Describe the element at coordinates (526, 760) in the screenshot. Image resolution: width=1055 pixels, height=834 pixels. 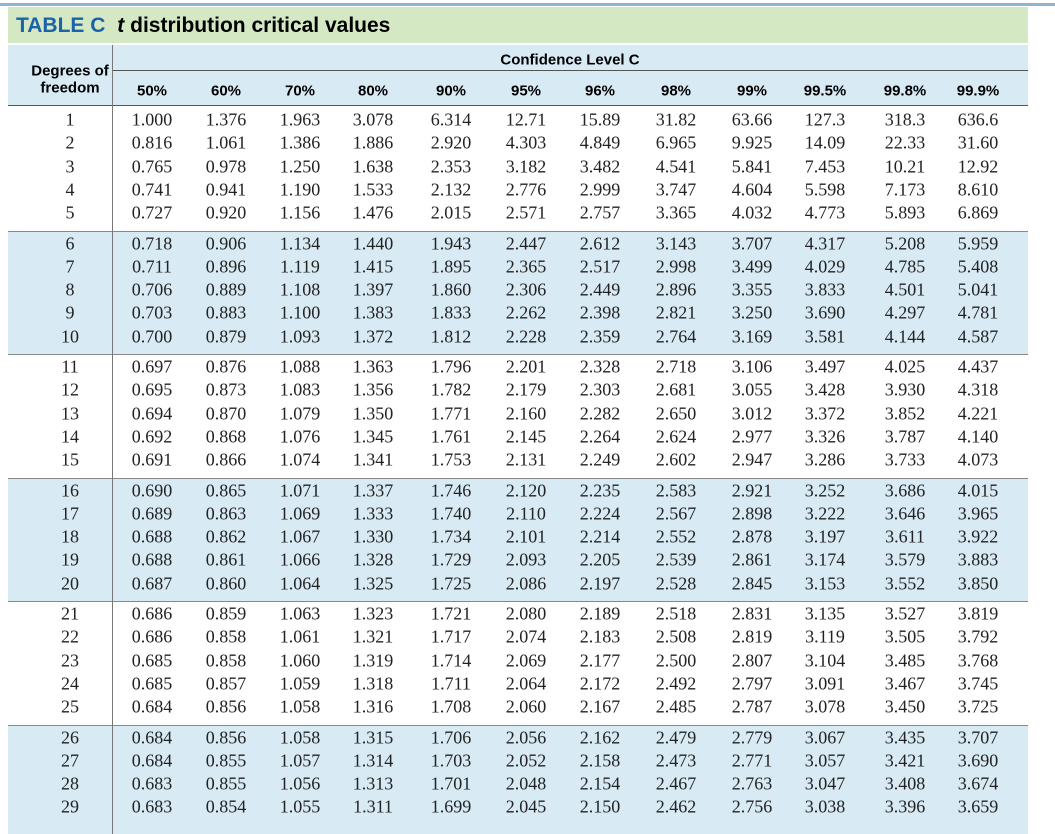
I see `critical-value: 2.052` at that location.